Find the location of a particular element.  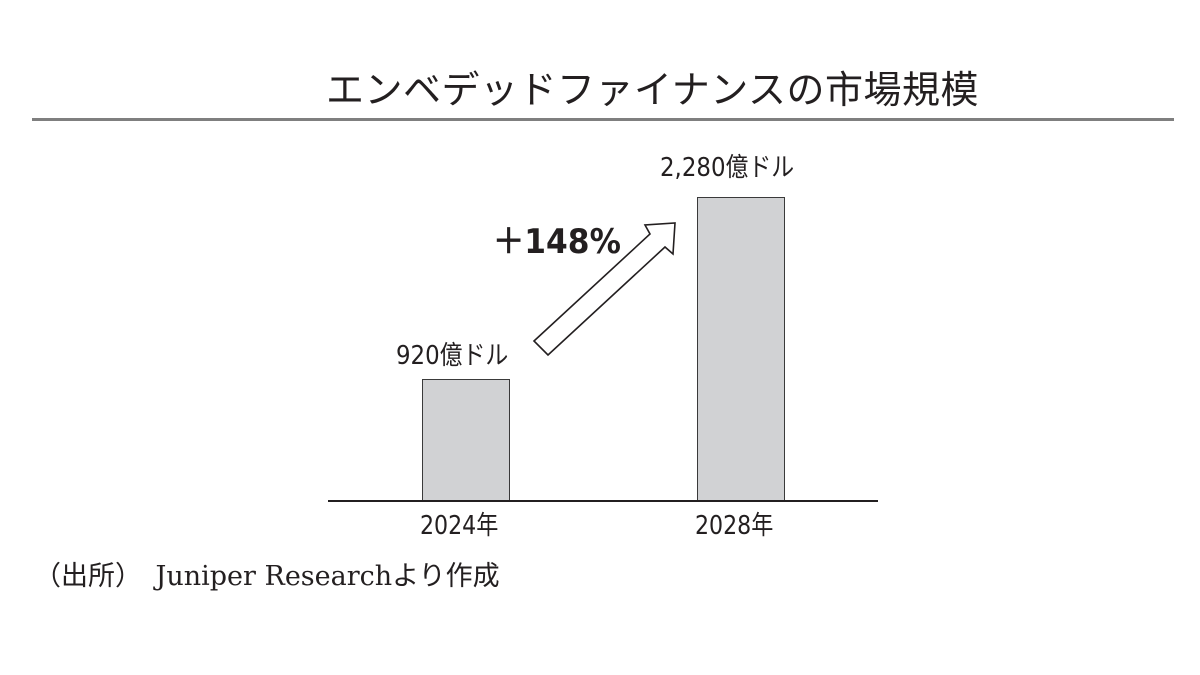

chart-title: エンベデッドファイナンスの市場規模 is located at coordinates (652, 90).